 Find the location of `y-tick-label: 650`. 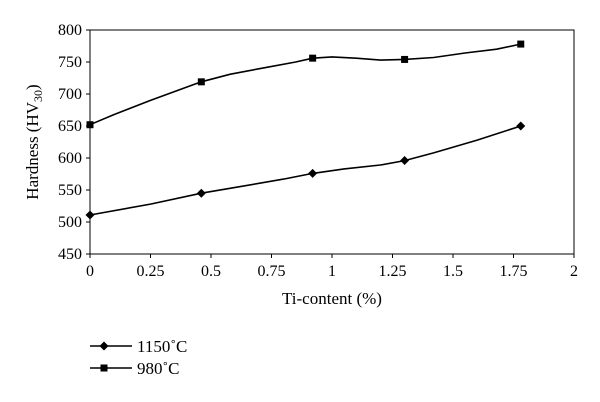

y-tick-label: 650 is located at coordinates (70, 126).